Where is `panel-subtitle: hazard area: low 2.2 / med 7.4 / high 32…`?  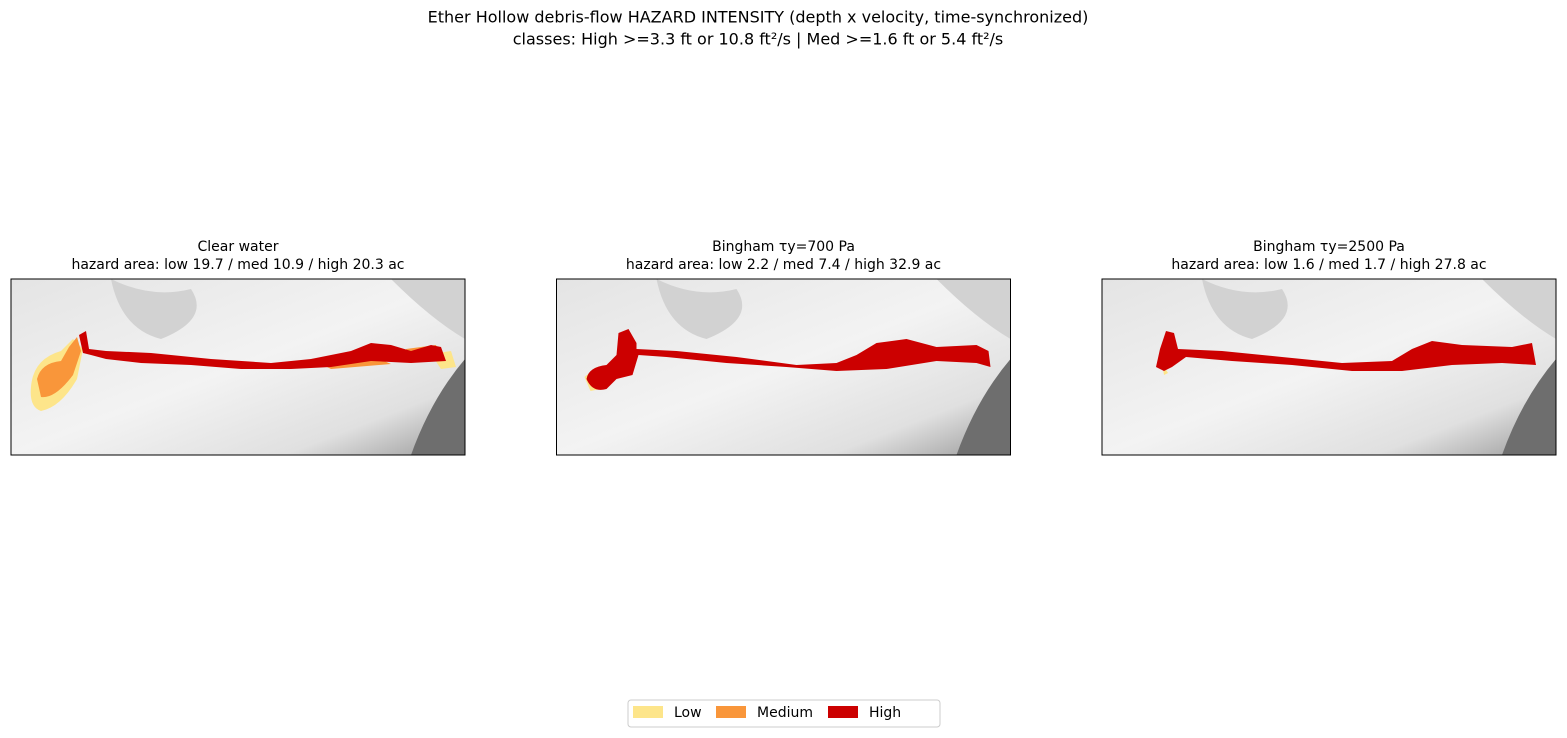
panel-subtitle: hazard area: low 2.2 / med 7.4 / high 32… is located at coordinates (783, 265).